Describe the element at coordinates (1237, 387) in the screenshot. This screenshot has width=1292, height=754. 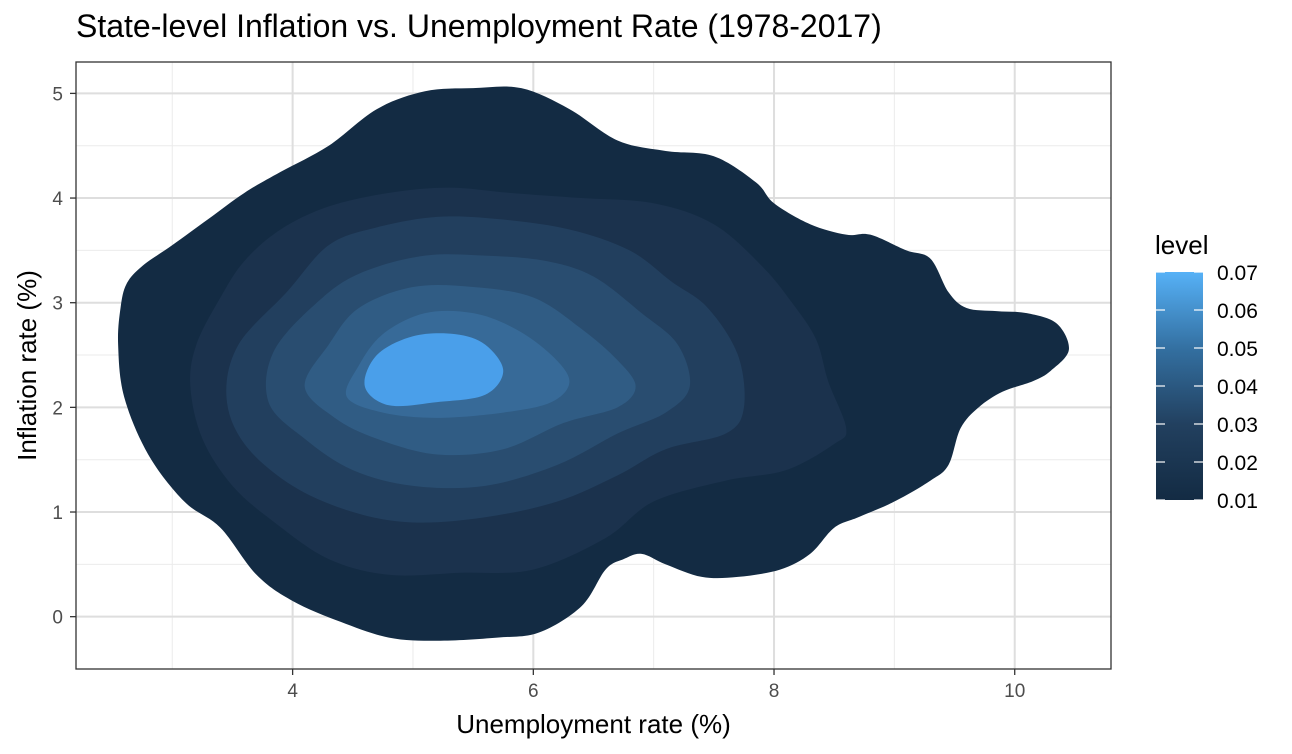
I see `legend-label: 0.04` at that location.